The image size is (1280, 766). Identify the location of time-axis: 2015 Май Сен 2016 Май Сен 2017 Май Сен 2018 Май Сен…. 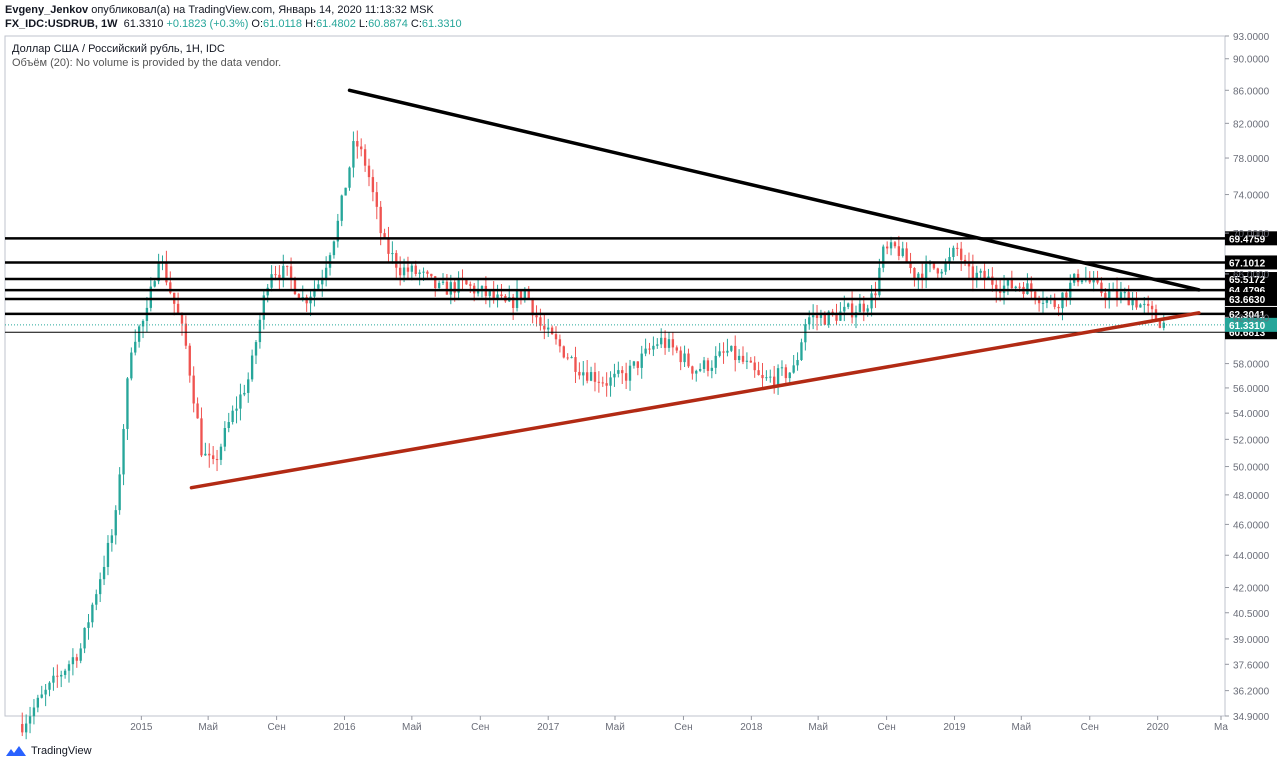
(679, 724).